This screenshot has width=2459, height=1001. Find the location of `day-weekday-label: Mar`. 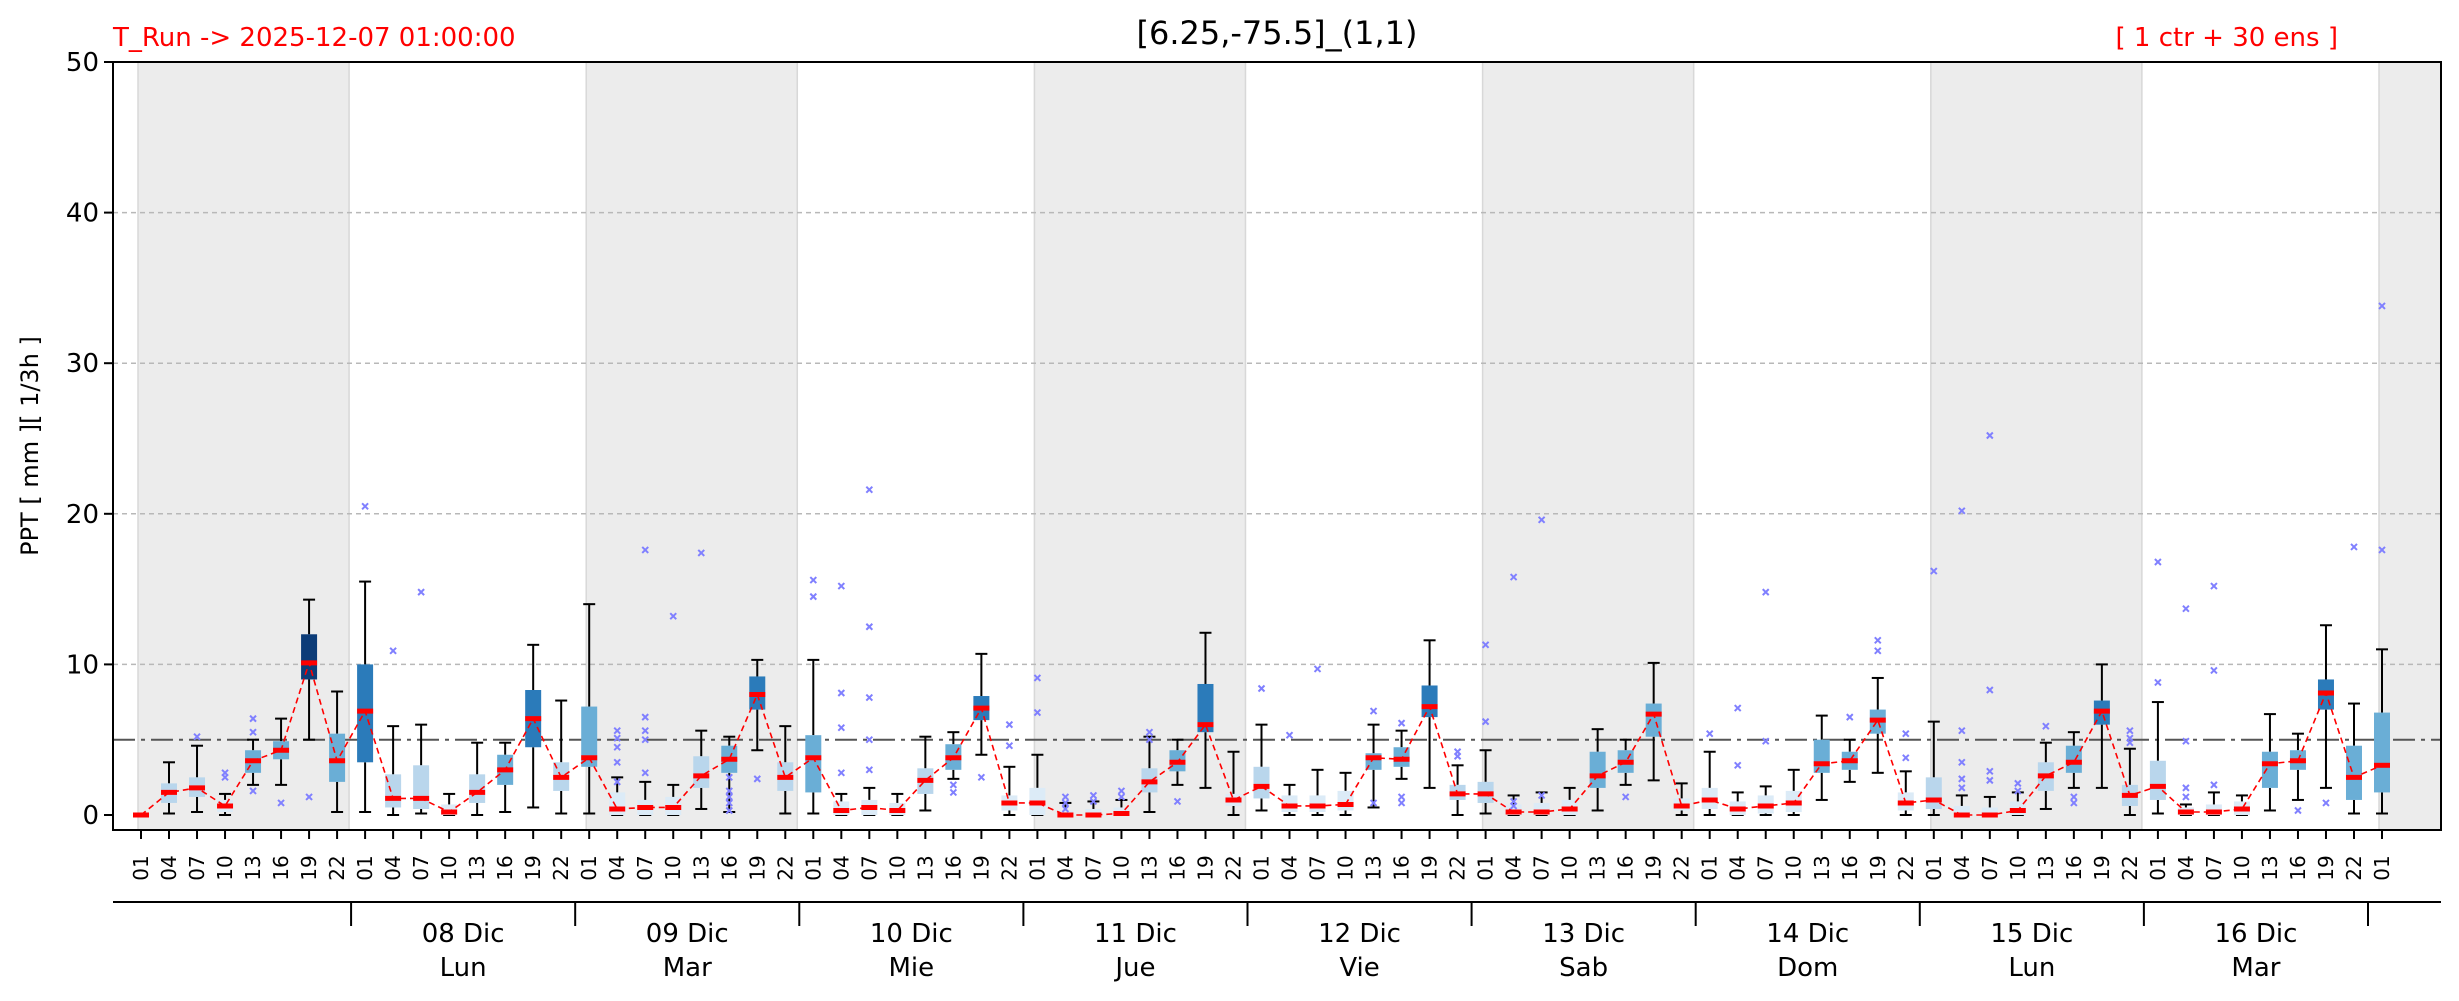

day-weekday-label: Mar is located at coordinates (687, 968).